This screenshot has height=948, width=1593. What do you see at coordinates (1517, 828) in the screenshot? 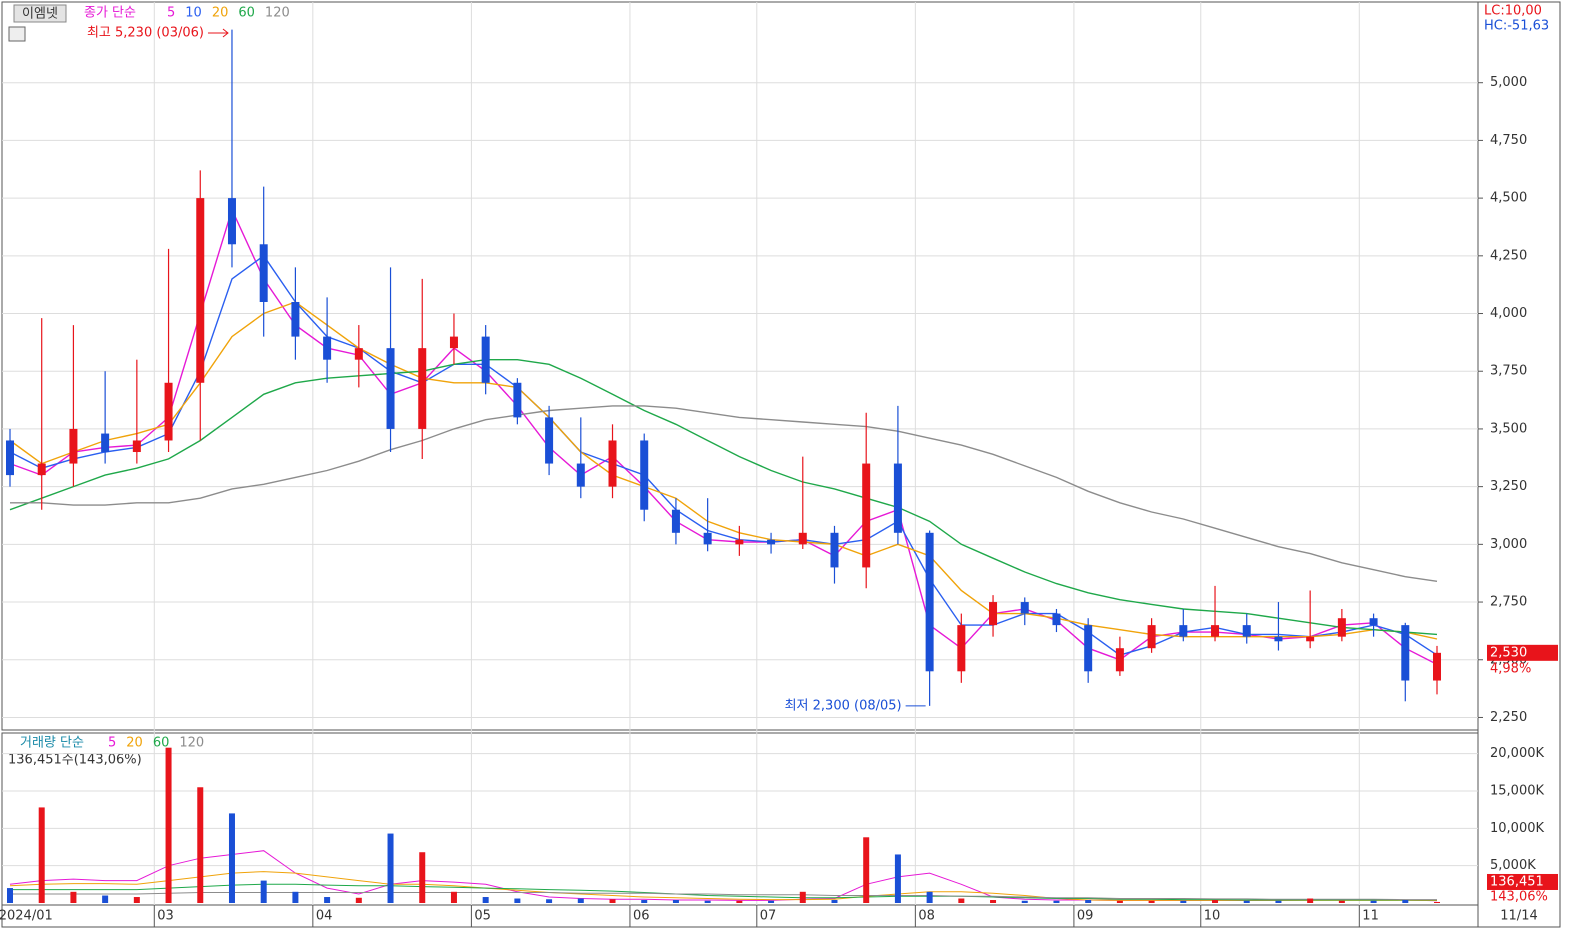
I see `y-tick-label: 10,000K` at bounding box center [1517, 828].